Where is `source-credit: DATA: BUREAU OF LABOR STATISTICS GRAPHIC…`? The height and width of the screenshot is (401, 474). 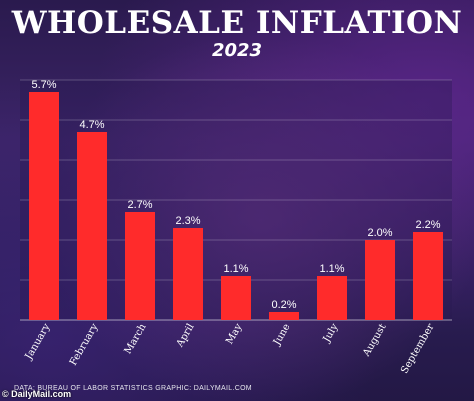
source-credit: DATA: BUREAU OF LABOR STATISTICS GRAPHIC… is located at coordinates (133, 388).